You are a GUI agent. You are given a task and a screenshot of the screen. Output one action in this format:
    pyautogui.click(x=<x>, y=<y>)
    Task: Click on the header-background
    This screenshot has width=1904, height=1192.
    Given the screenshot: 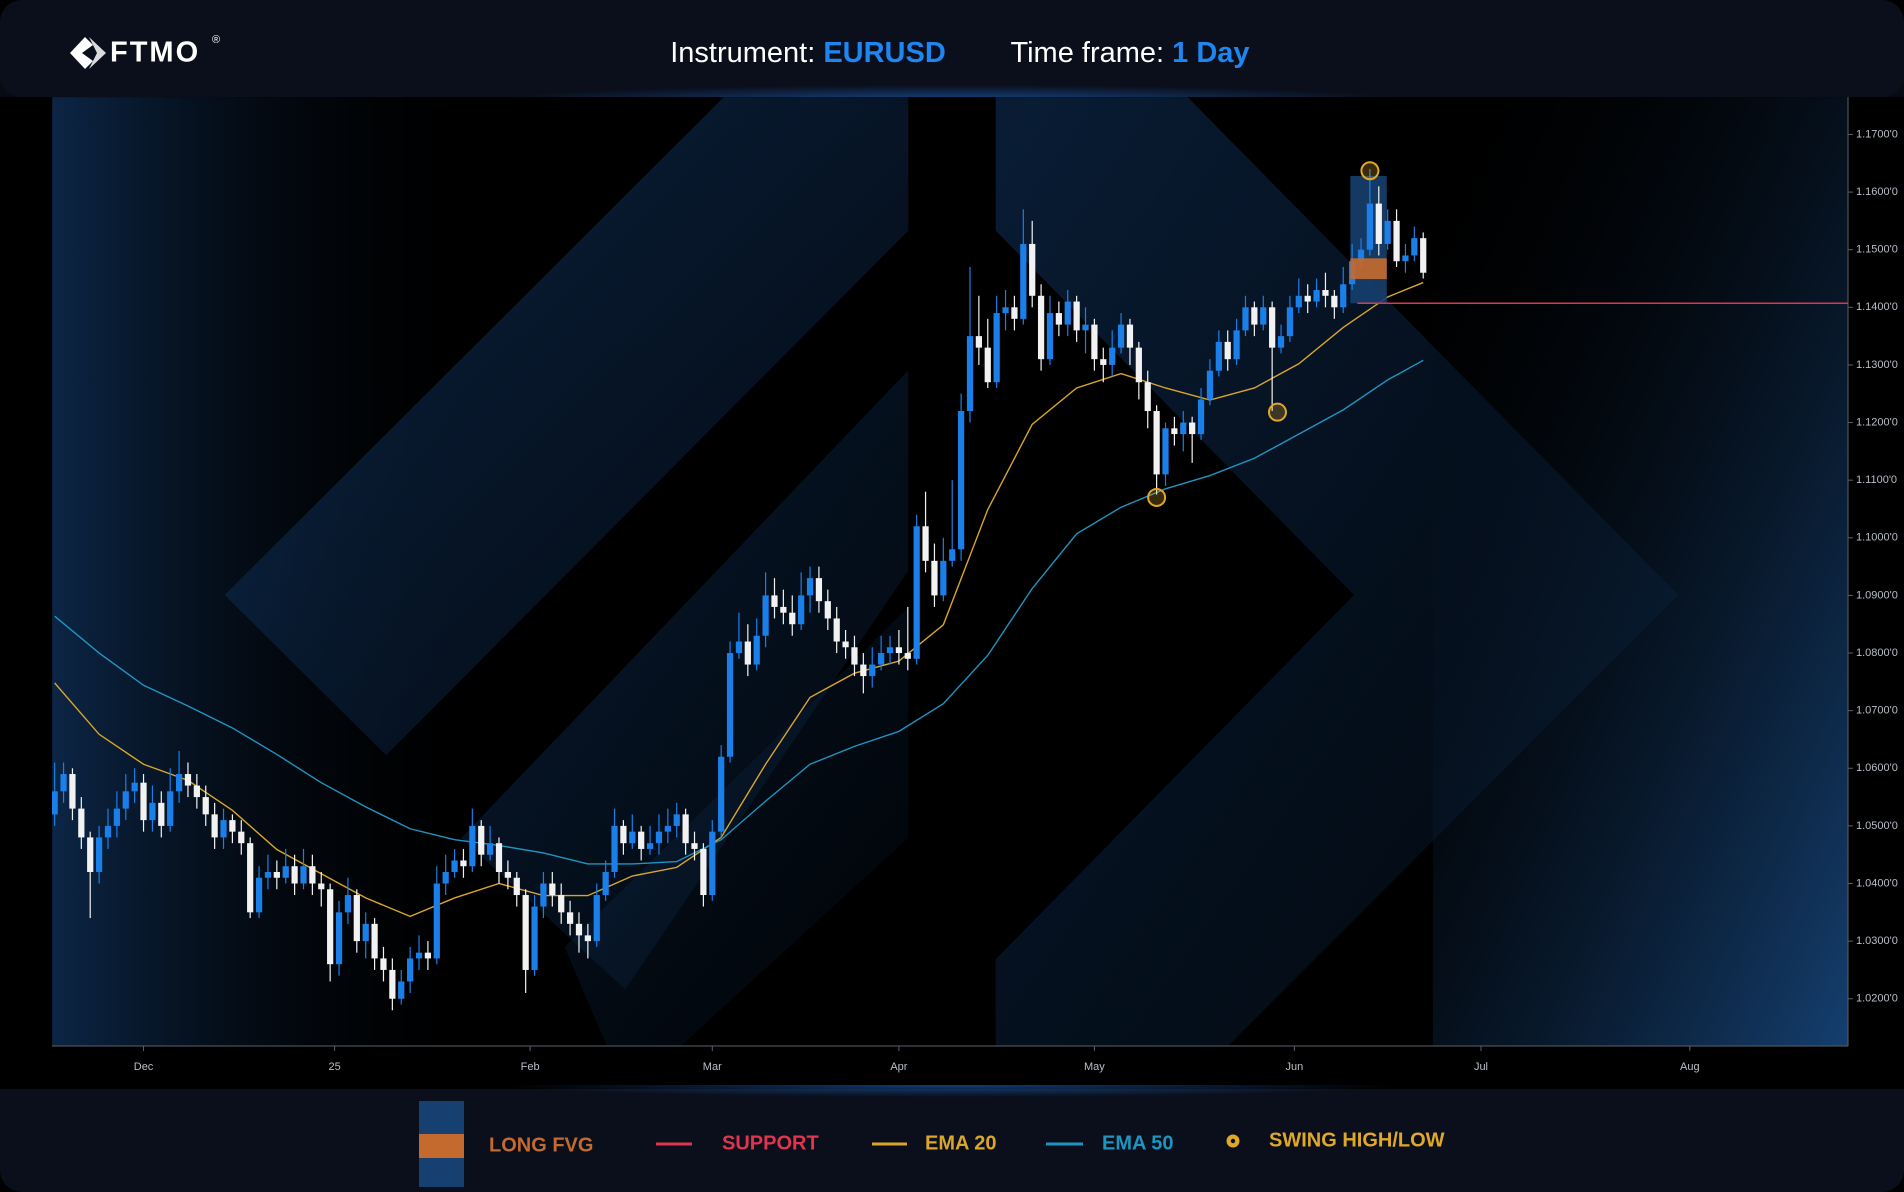 What is the action you would take?
    pyautogui.click(x=952, y=48)
    